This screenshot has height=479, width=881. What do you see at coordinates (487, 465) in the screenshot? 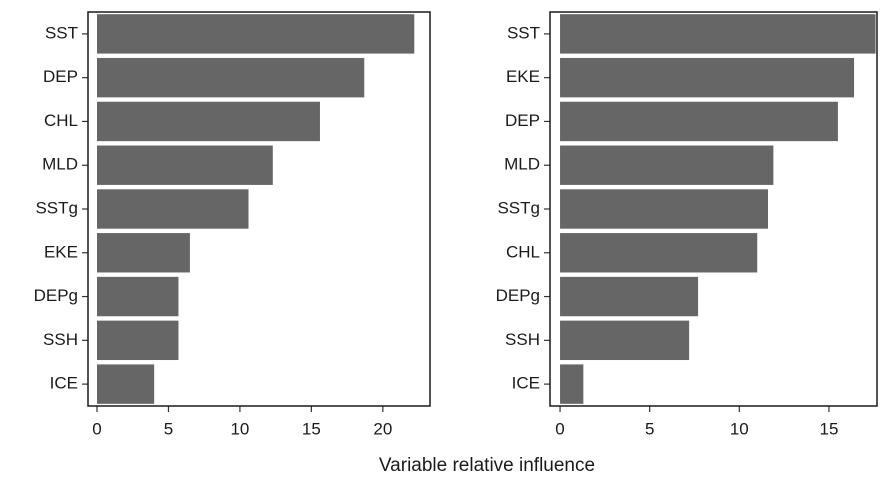
I see `x-axis-label: Variable relative influence` at bounding box center [487, 465].